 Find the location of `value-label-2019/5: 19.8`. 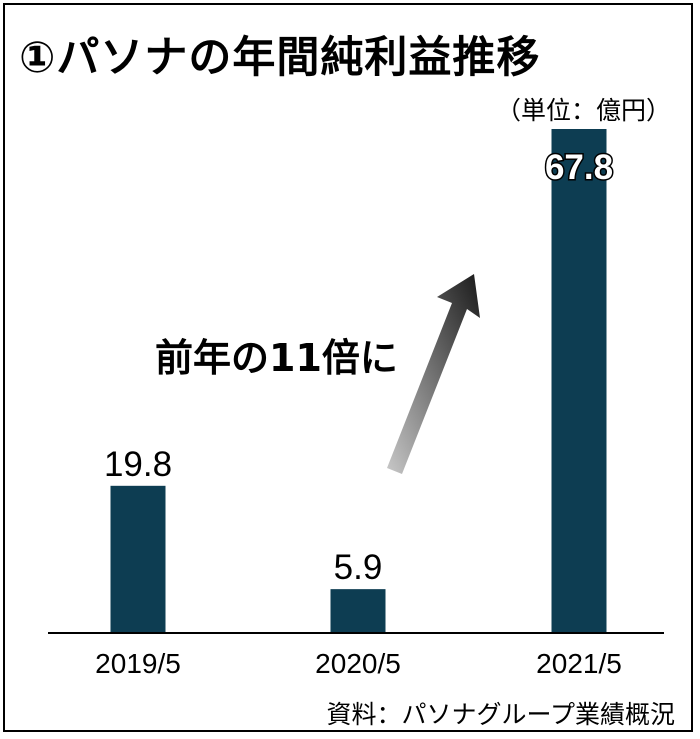

value-label-2019/5: 19.8 is located at coordinates (138, 464).